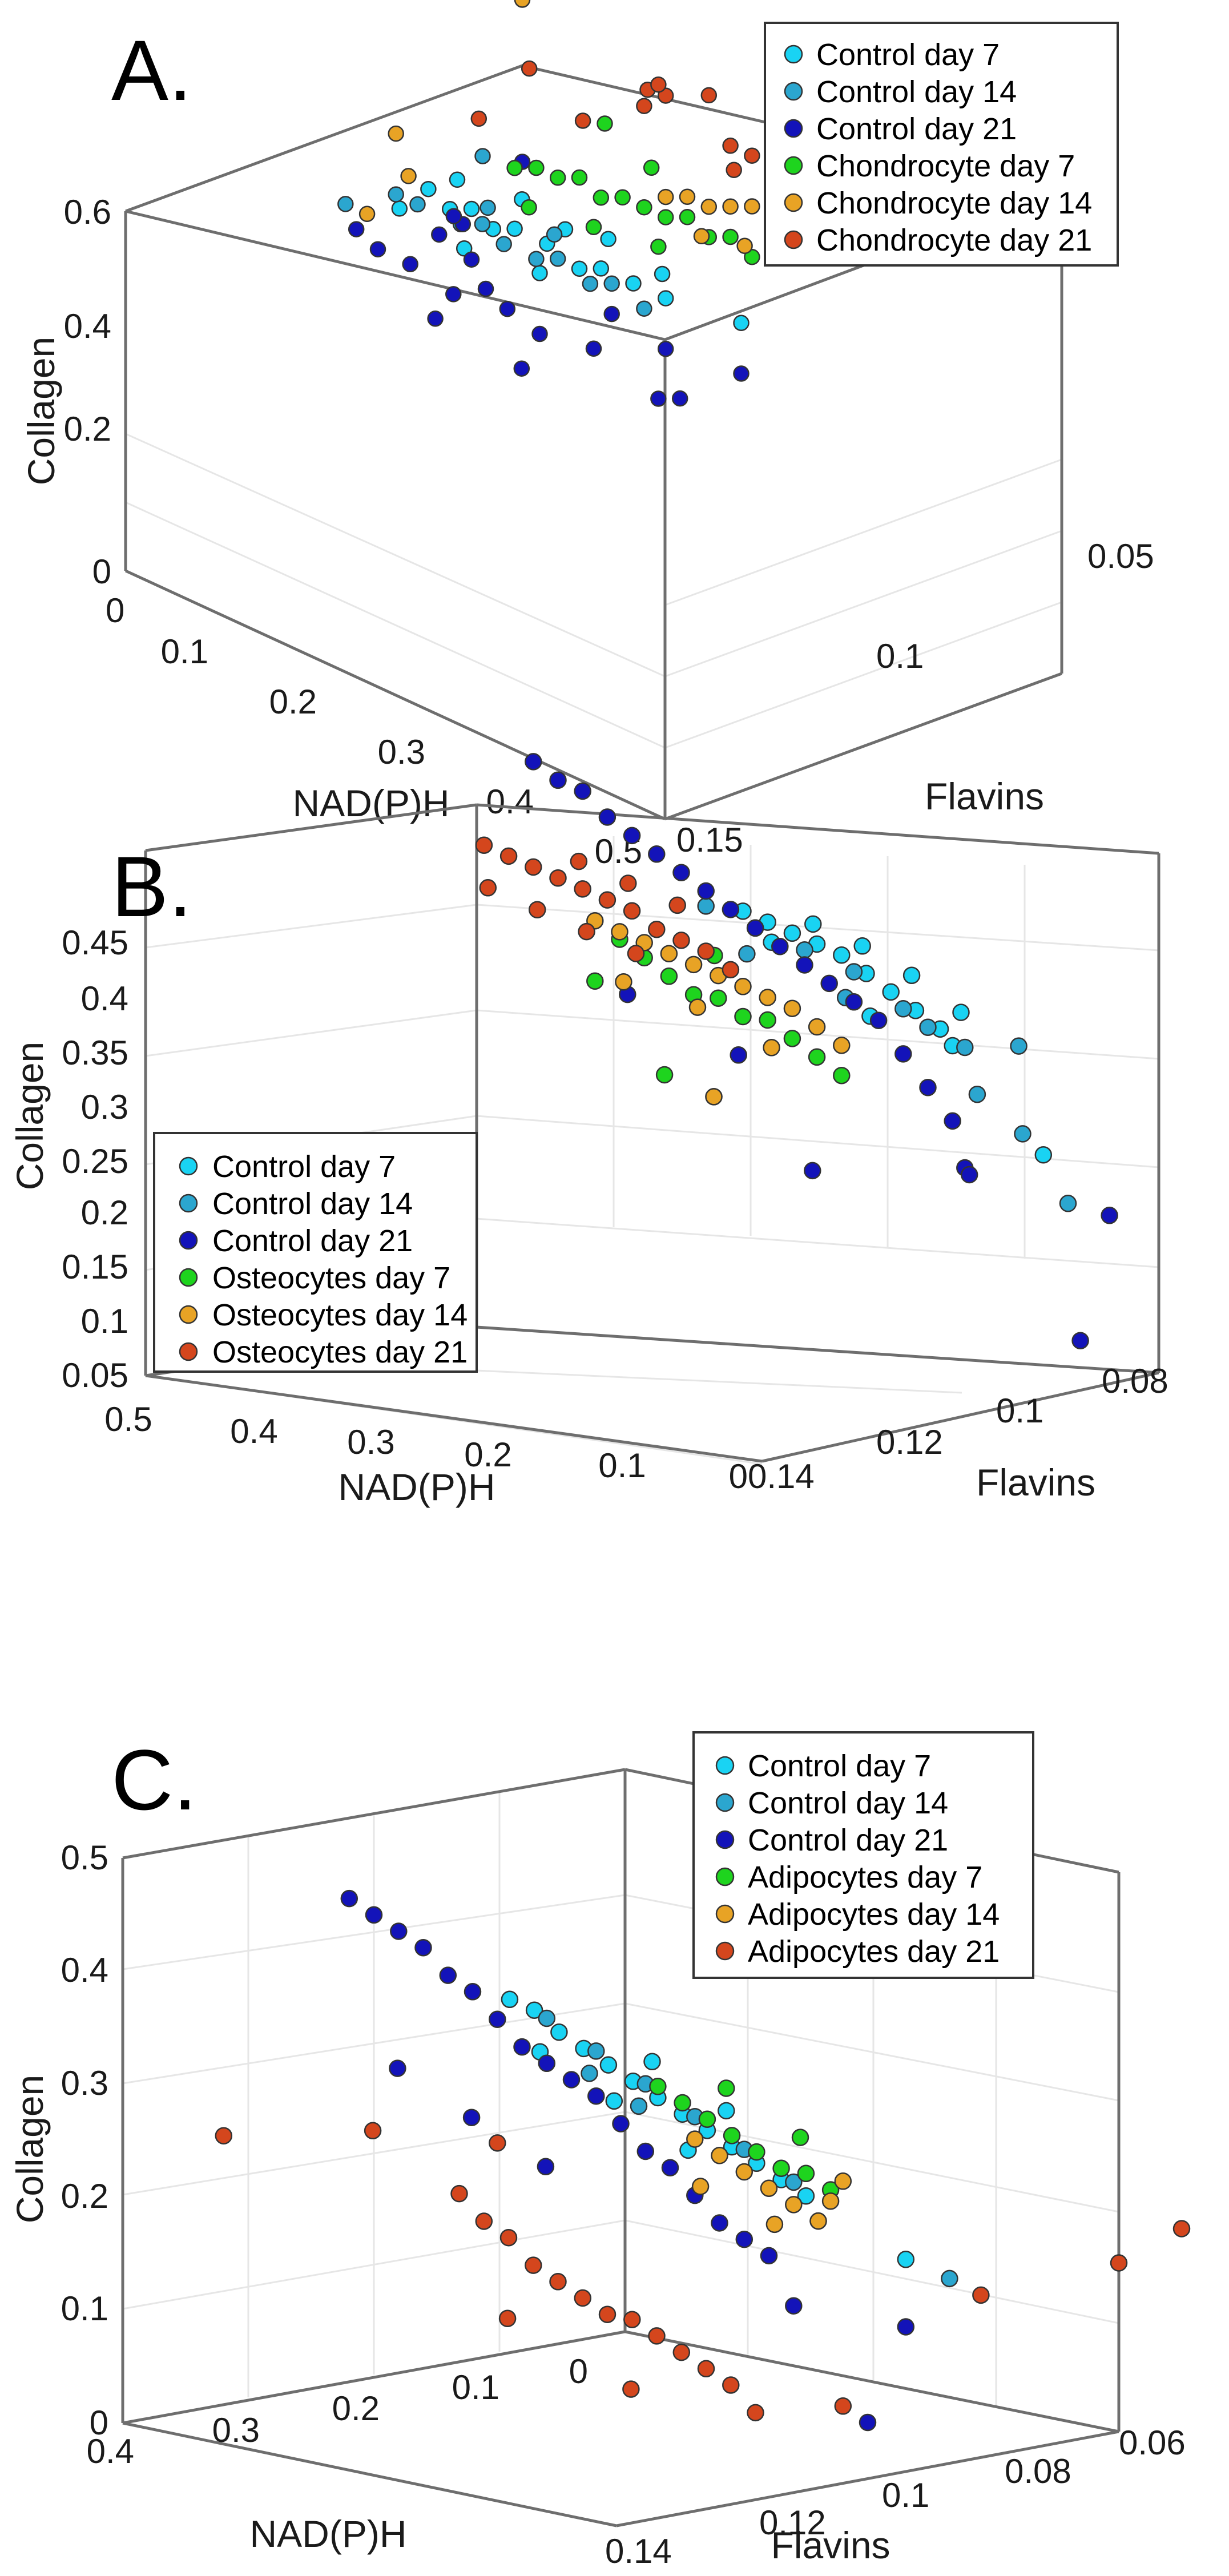 The height and width of the screenshot is (2576, 1229). What do you see at coordinates (87, 326) in the screenshot?
I see `panel-a-z-tick: 0.4` at bounding box center [87, 326].